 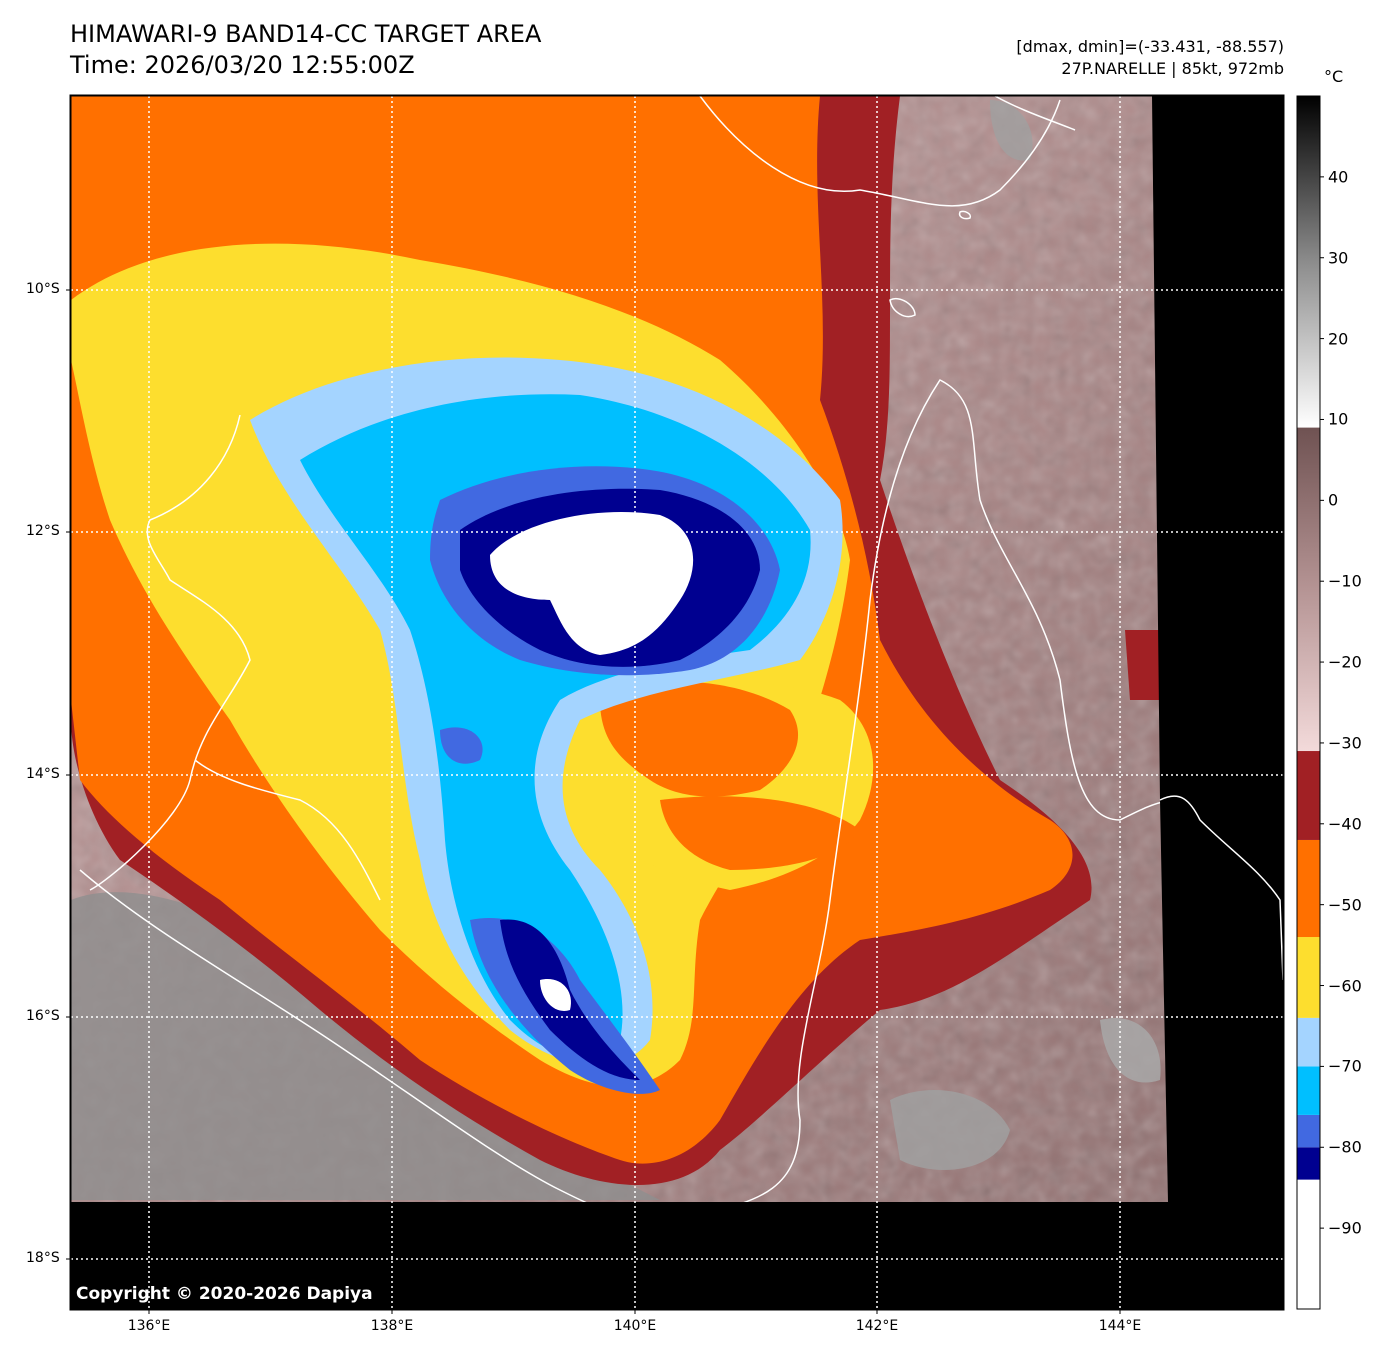 What do you see at coordinates (242, 65) in the screenshot?
I see `chart-time: Time: 2026/03/20 12:55:00Z` at bounding box center [242, 65].